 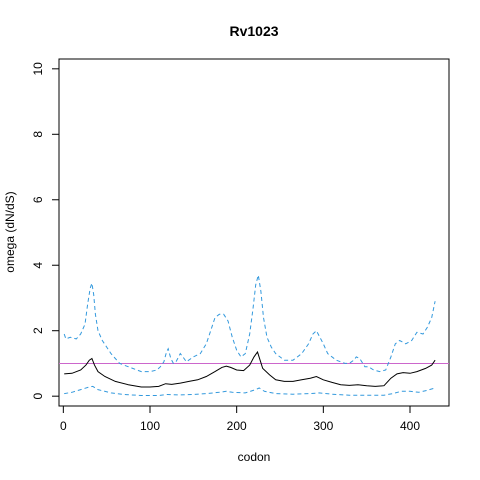 What do you see at coordinates (410, 426) in the screenshot?
I see `x-tick-label: 400` at bounding box center [410, 426].